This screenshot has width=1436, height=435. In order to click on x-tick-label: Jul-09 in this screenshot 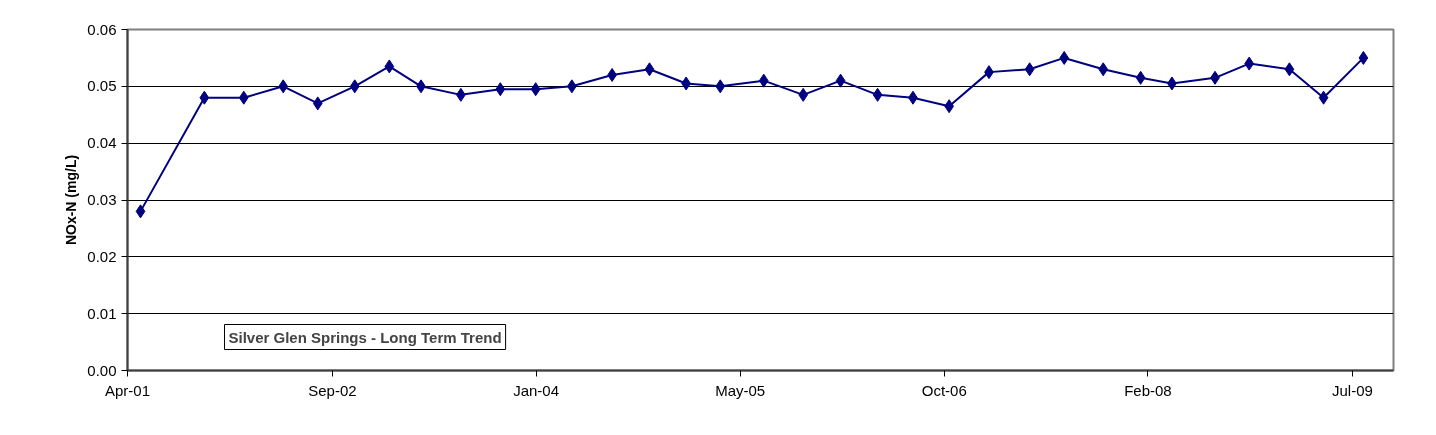, I will do `click(1352, 390)`.